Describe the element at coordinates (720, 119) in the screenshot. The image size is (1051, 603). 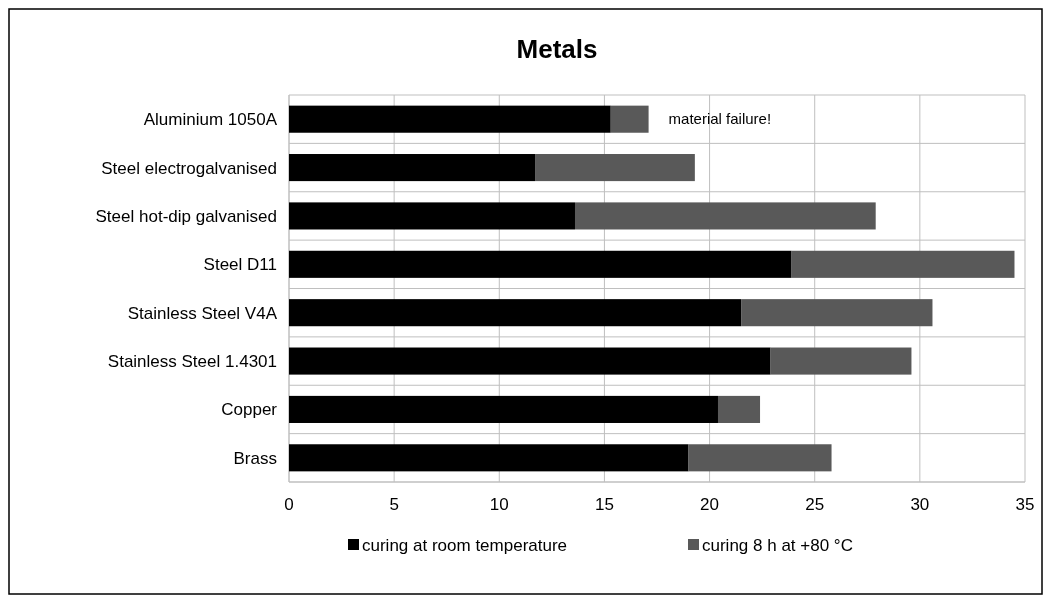
I see `annotation: material failure!` at that location.